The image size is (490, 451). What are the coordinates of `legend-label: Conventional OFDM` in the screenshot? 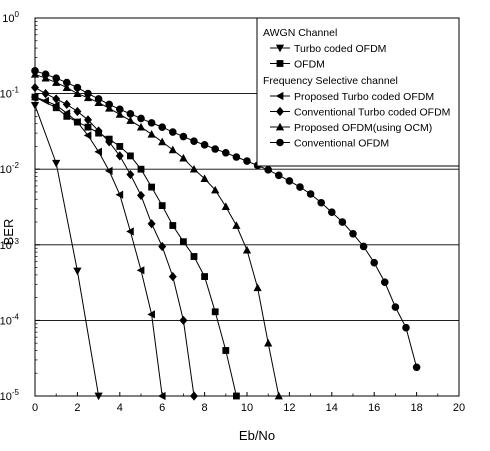 It's located at (341, 144).